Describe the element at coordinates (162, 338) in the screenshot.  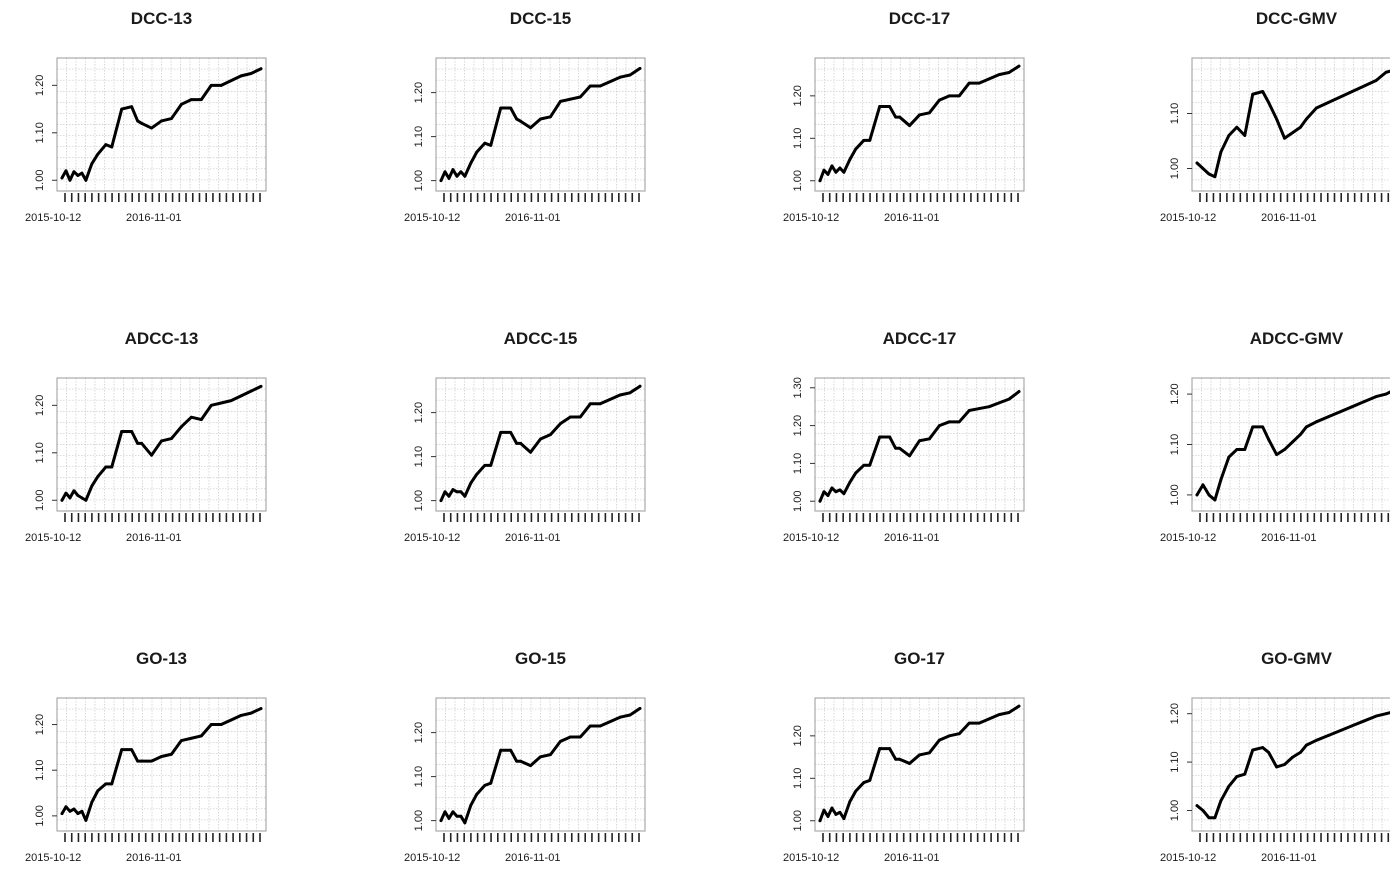
I see `chart-title: ADCC-13` at that location.